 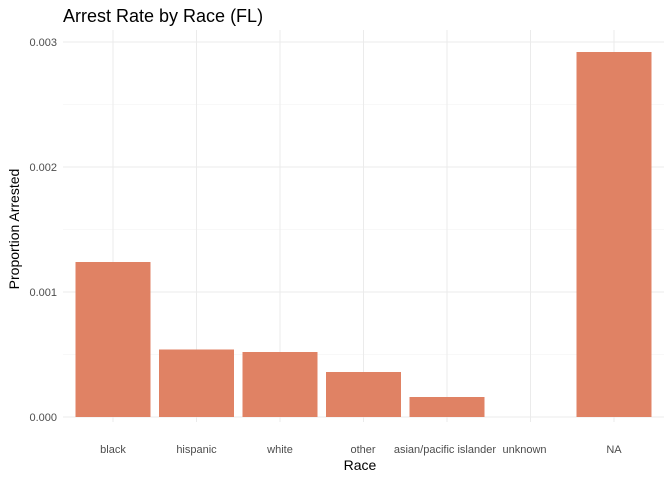 I want to click on y-tick-label: 0.000, so click(x=43, y=418).